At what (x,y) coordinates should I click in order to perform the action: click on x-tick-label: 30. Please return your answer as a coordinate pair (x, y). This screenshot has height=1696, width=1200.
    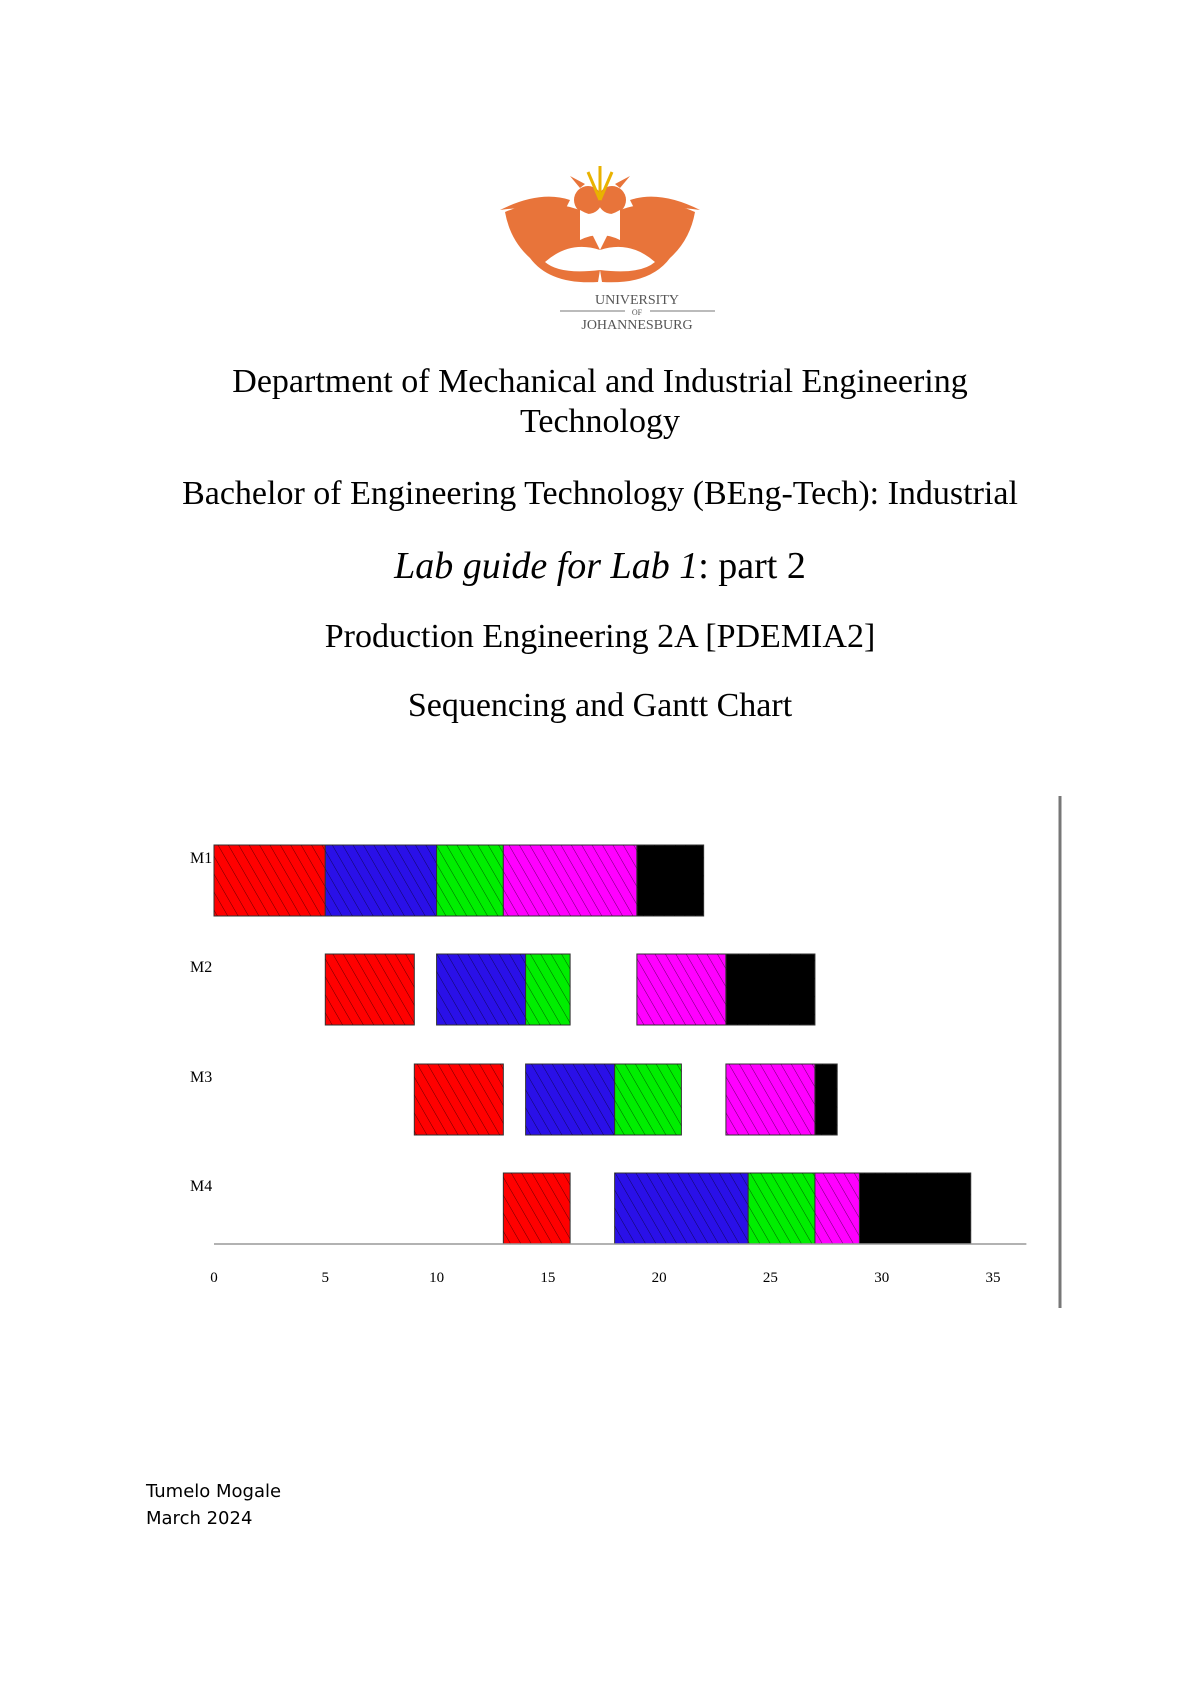
    Looking at the image, I should click on (881, 1278).